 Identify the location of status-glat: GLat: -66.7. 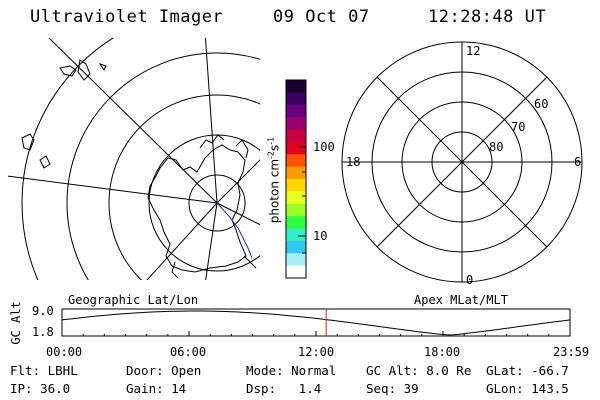
(527, 370).